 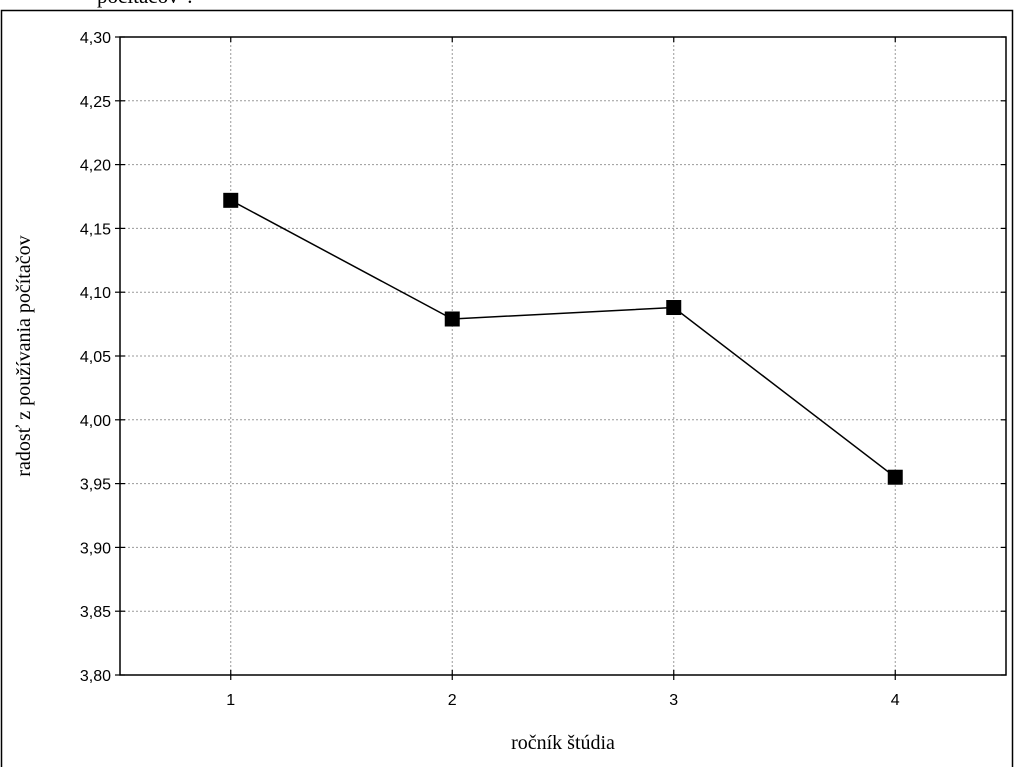 What do you see at coordinates (95, 485) in the screenshot?
I see `y-tick-label: 3,95` at bounding box center [95, 485].